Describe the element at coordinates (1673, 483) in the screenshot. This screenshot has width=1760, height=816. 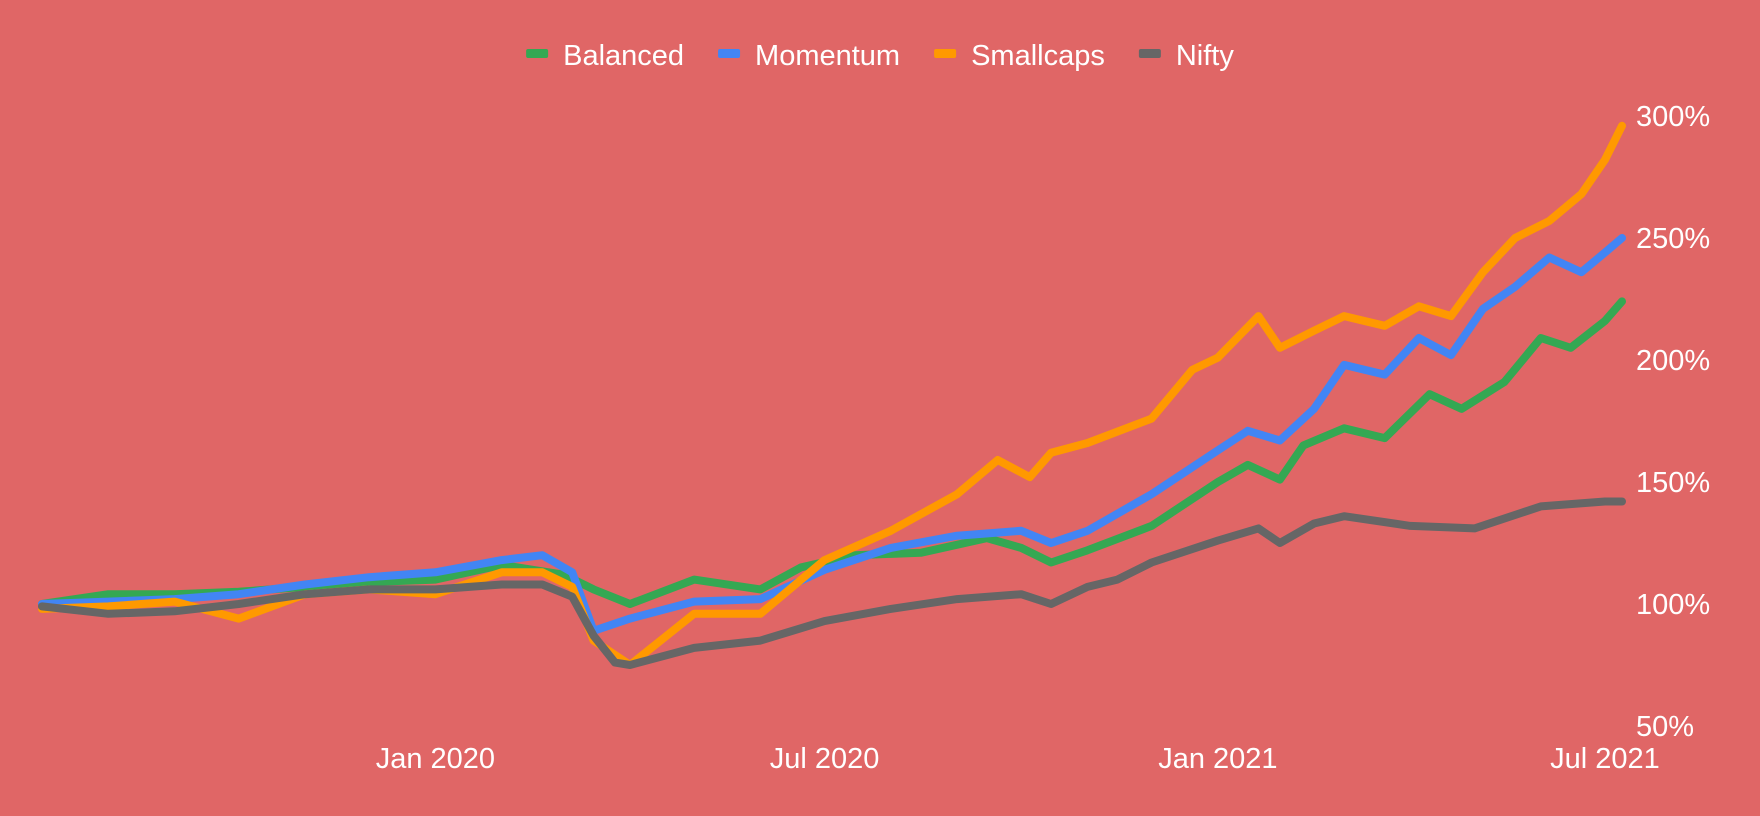
I see `y-tick-label: 150%` at that location.